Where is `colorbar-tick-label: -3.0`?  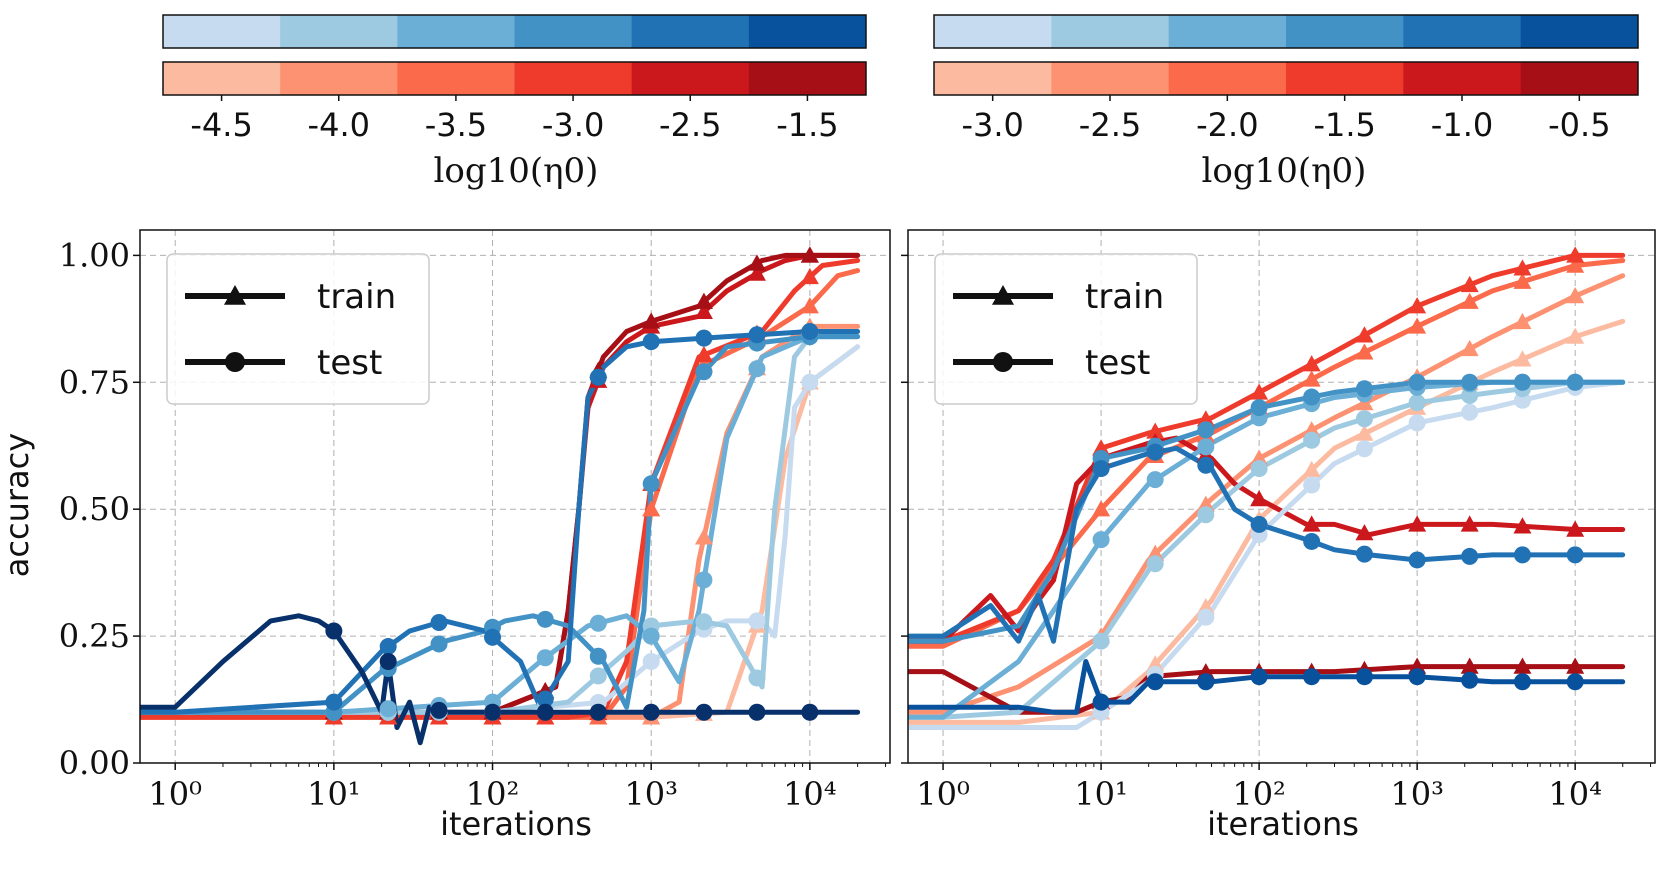
colorbar-tick-label: -3.0 is located at coordinates (992, 125).